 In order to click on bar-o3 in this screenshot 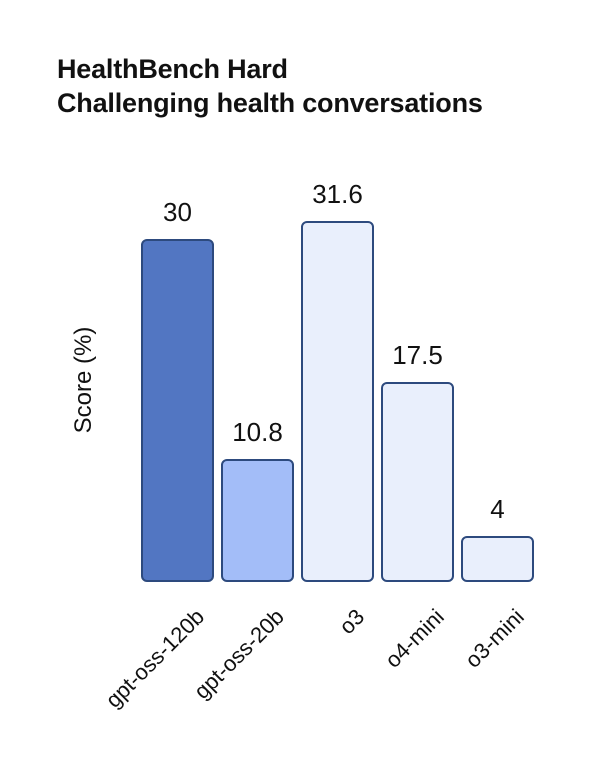, I will do `click(337, 401)`.